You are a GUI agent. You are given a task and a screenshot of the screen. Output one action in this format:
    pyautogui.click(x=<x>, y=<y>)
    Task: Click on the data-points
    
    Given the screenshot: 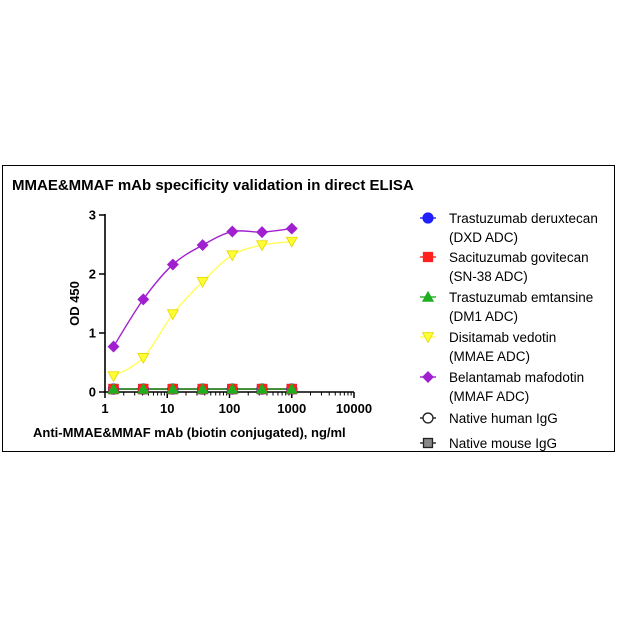 What is the action you would take?
    pyautogui.click(x=202, y=308)
    